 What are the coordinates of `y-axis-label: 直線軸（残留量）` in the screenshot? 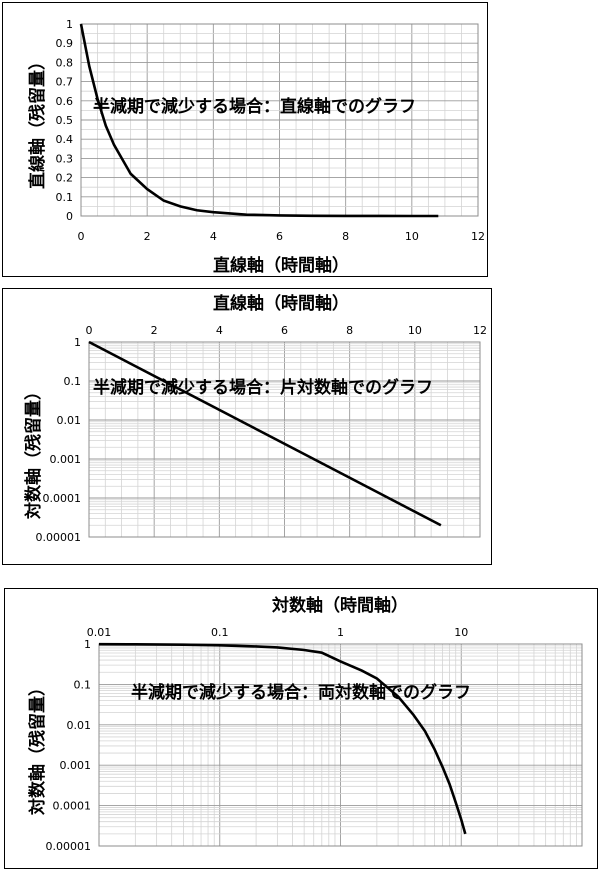 It's located at (37, 121).